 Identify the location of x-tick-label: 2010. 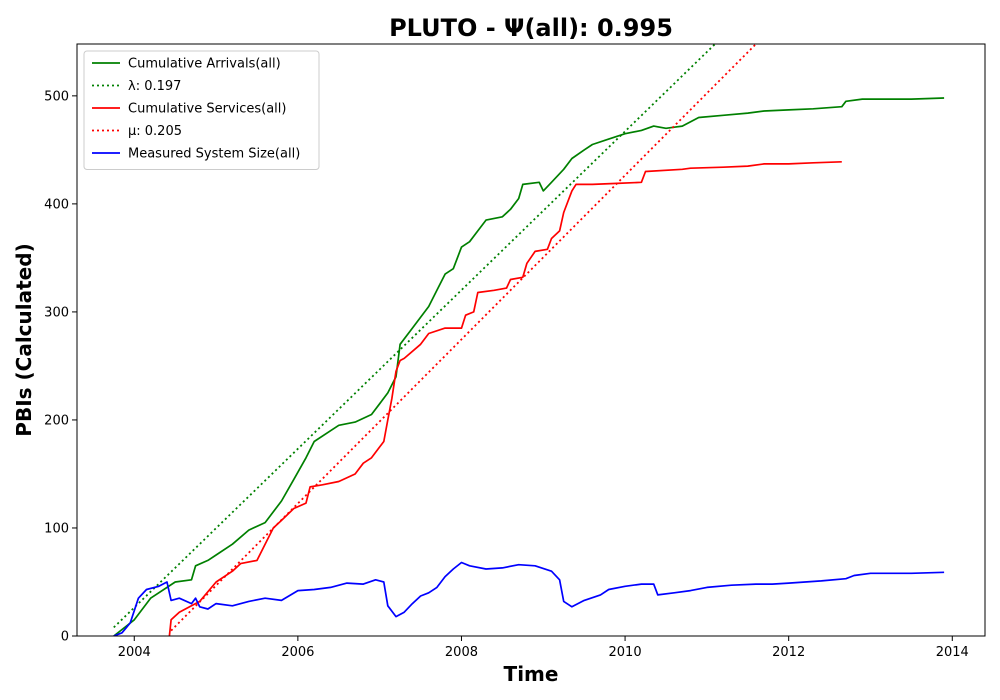
(625, 652).